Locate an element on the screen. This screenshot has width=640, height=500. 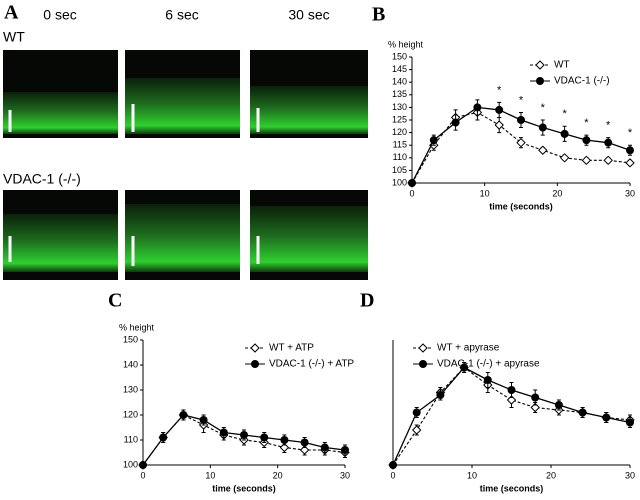
legend-label: WT + apyrase is located at coordinates (468, 348).